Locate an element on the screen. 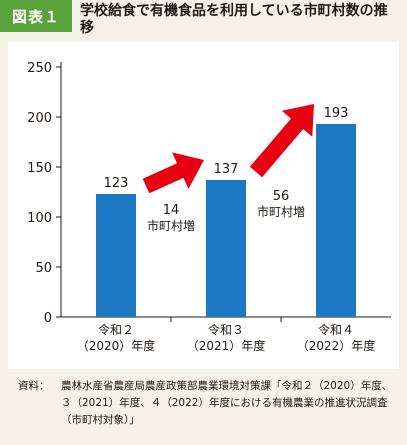 The image size is (407, 445). x-tick-label: 令和２ is located at coordinates (116, 329).